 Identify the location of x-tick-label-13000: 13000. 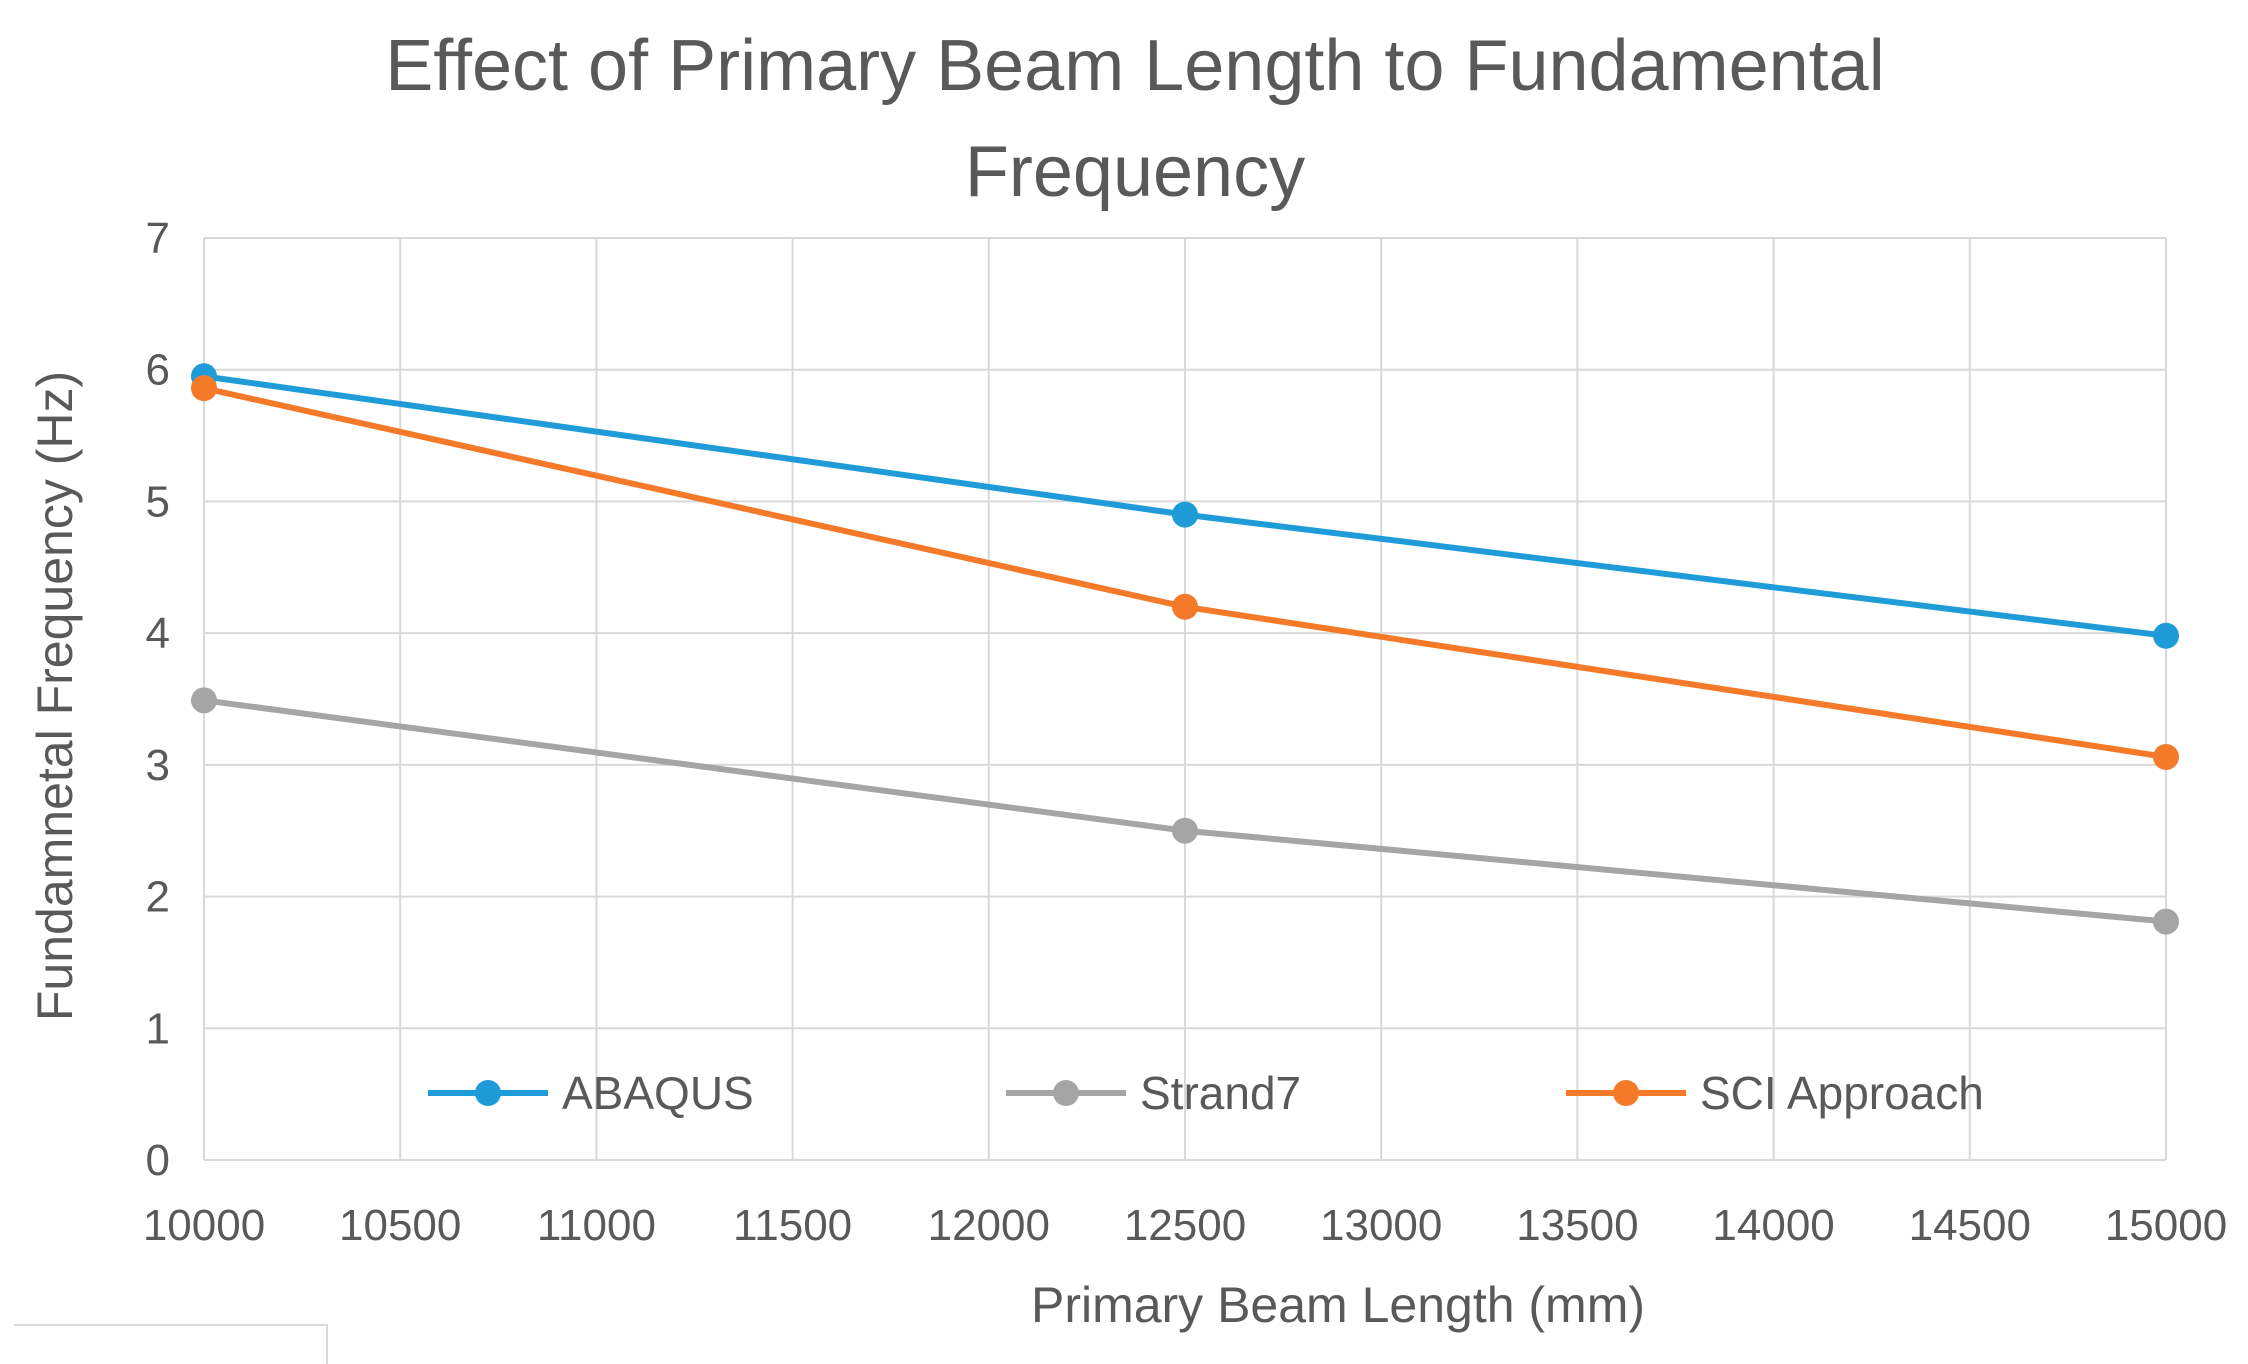
(1381, 1225).